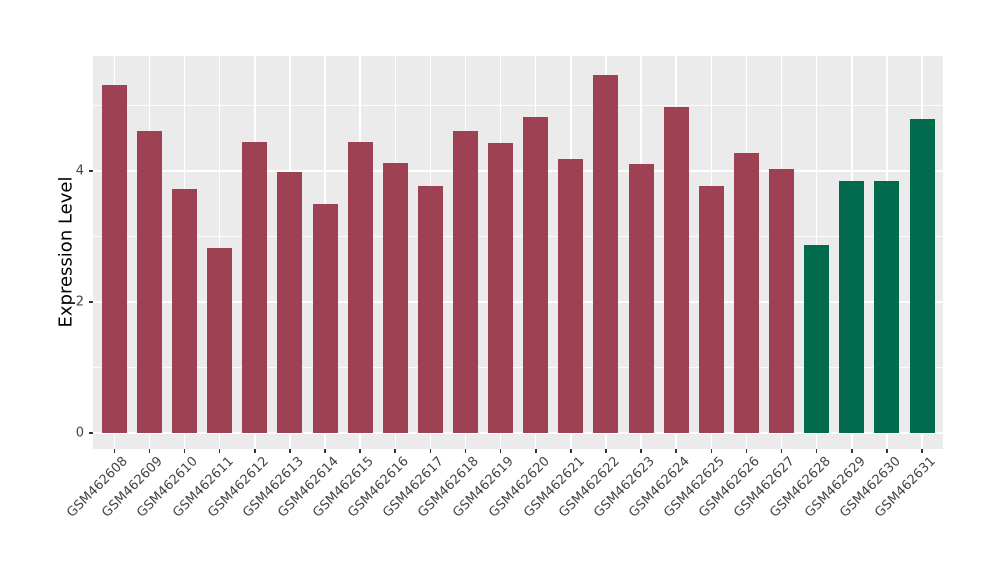 The width and height of the screenshot is (1000, 580). I want to click on bar-GSM462611, so click(220, 340).